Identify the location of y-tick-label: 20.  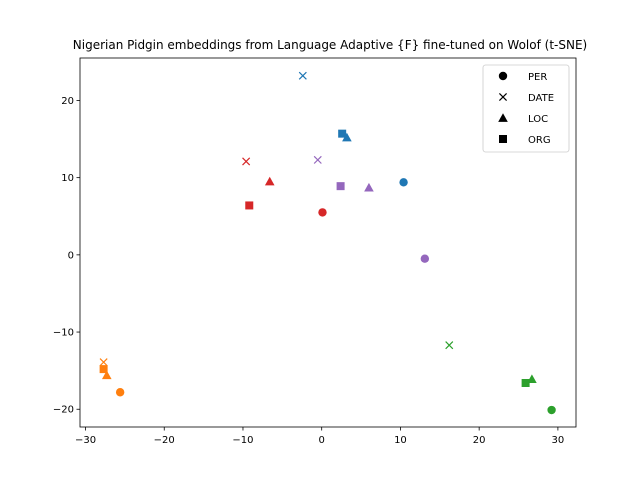
(67, 101).